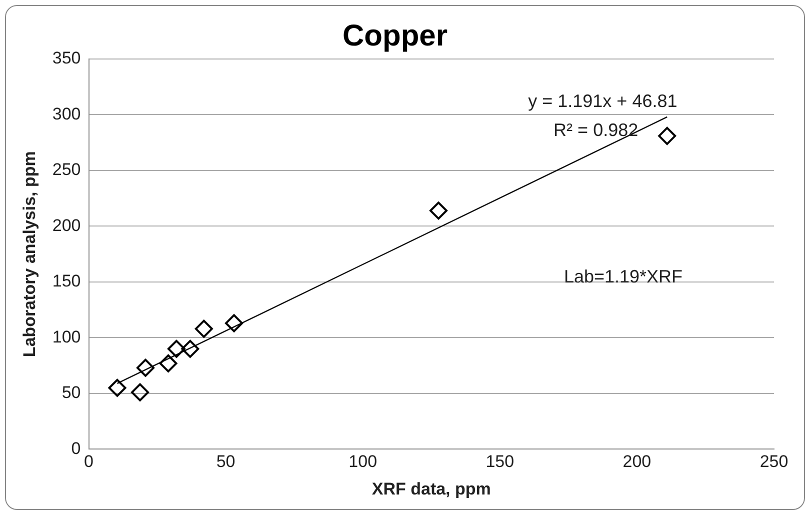 The width and height of the screenshot is (810, 515). Describe the element at coordinates (596, 130) in the screenshot. I see `annotation: R² = 0.982` at that location.